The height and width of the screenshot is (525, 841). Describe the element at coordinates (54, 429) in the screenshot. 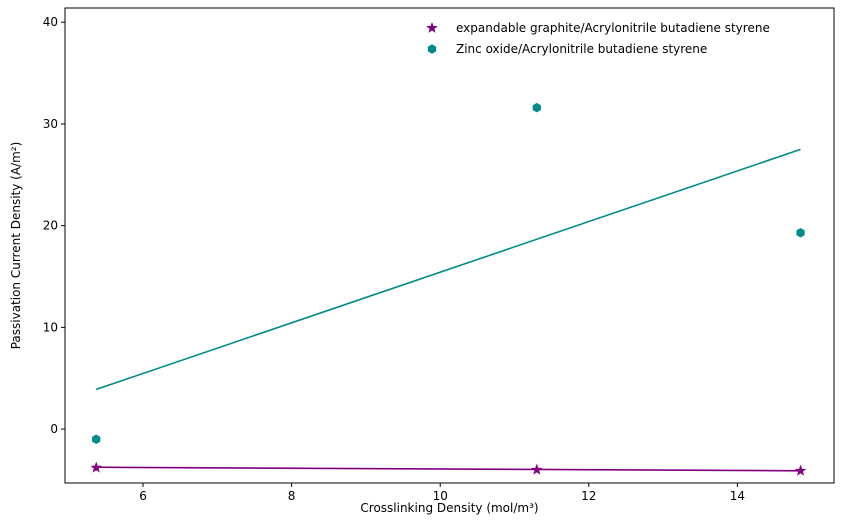

I see `y-tick-label: 0` at that location.